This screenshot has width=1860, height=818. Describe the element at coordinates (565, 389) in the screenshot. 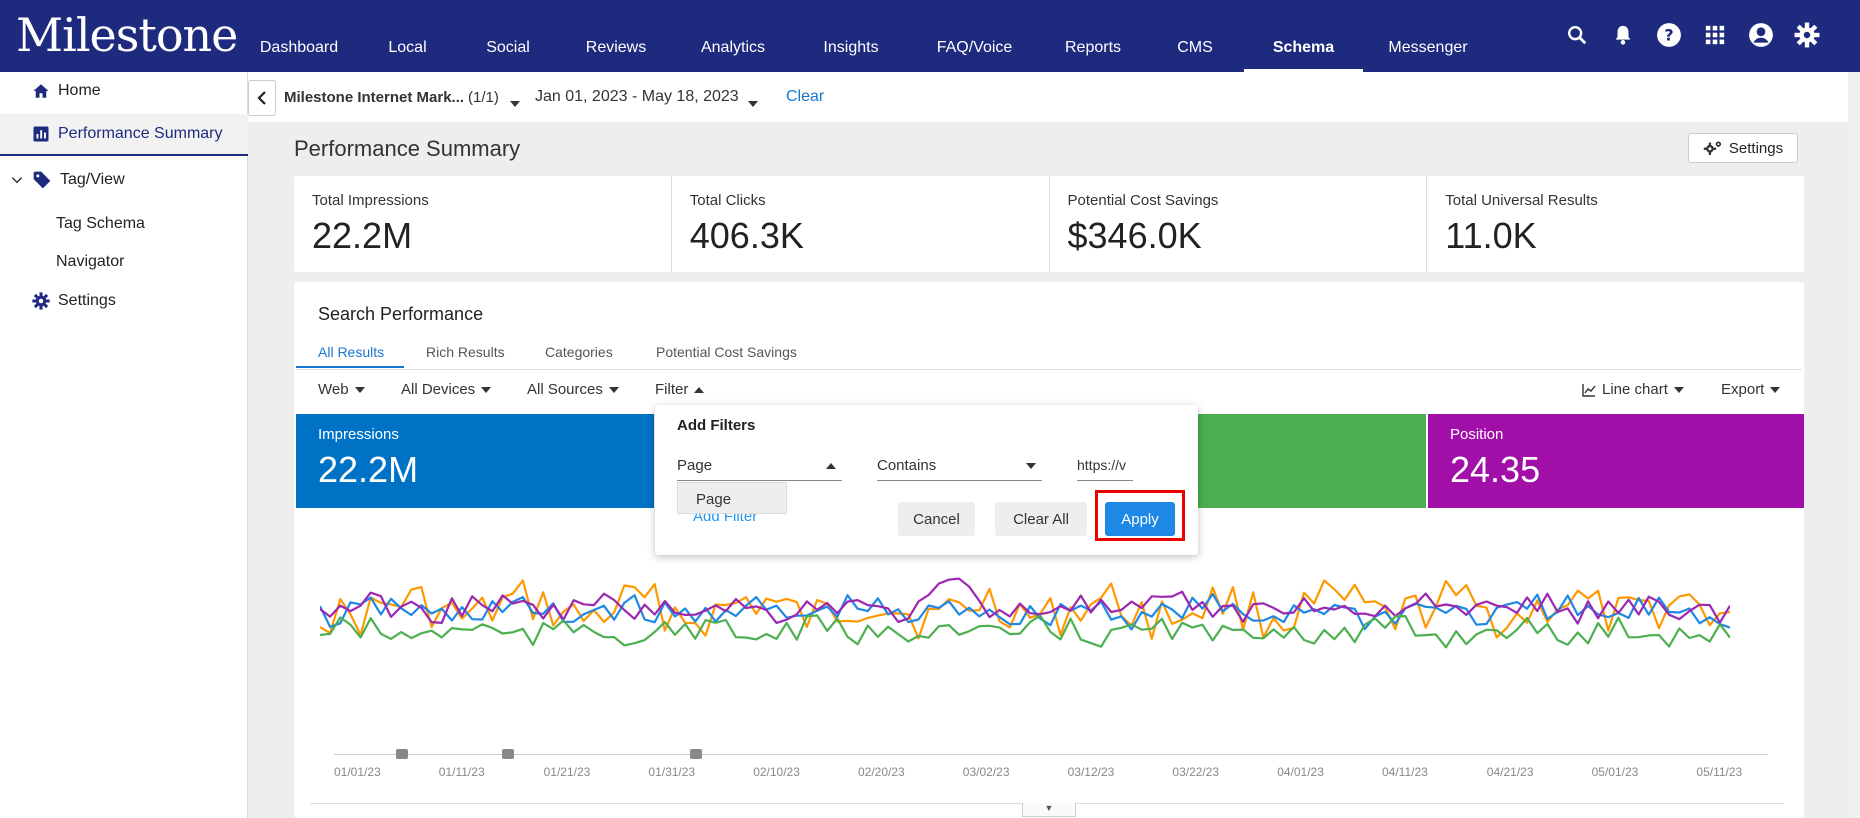

I see `dropdown-label: All Sources` at that location.